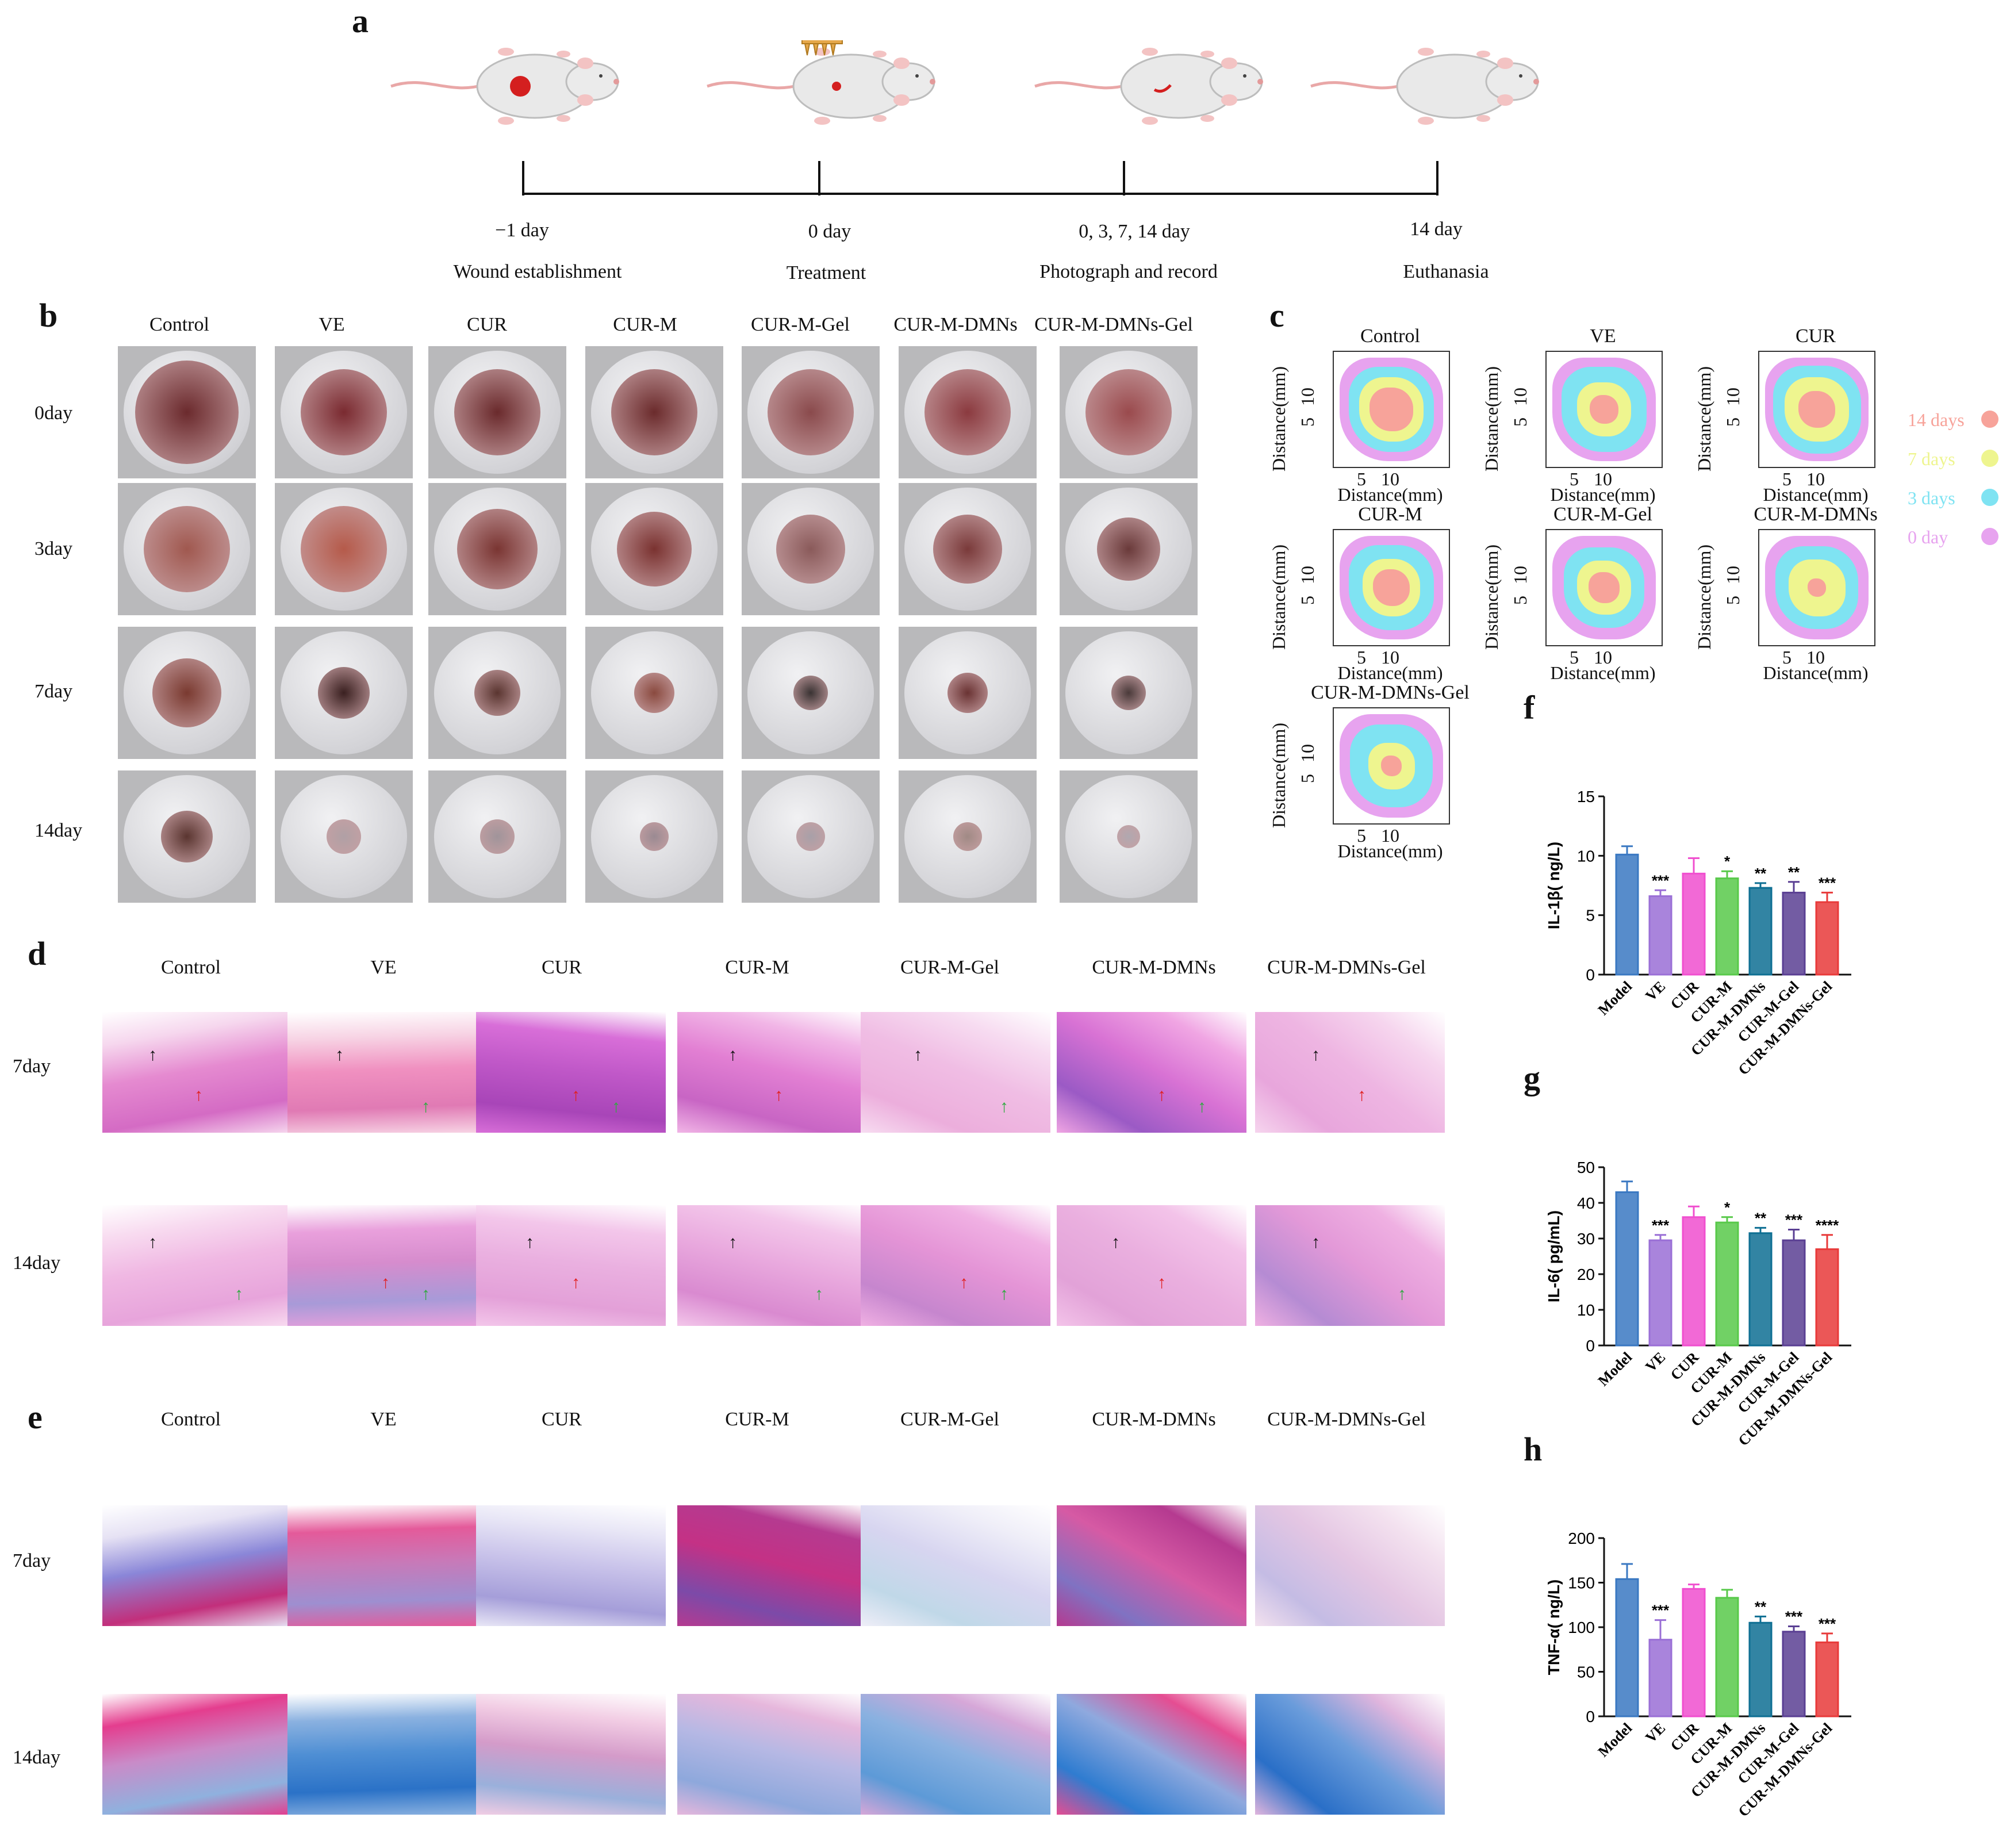  What do you see at coordinates (1586, 1203) in the screenshot?
I see `y-tick-label: 40` at bounding box center [1586, 1203].